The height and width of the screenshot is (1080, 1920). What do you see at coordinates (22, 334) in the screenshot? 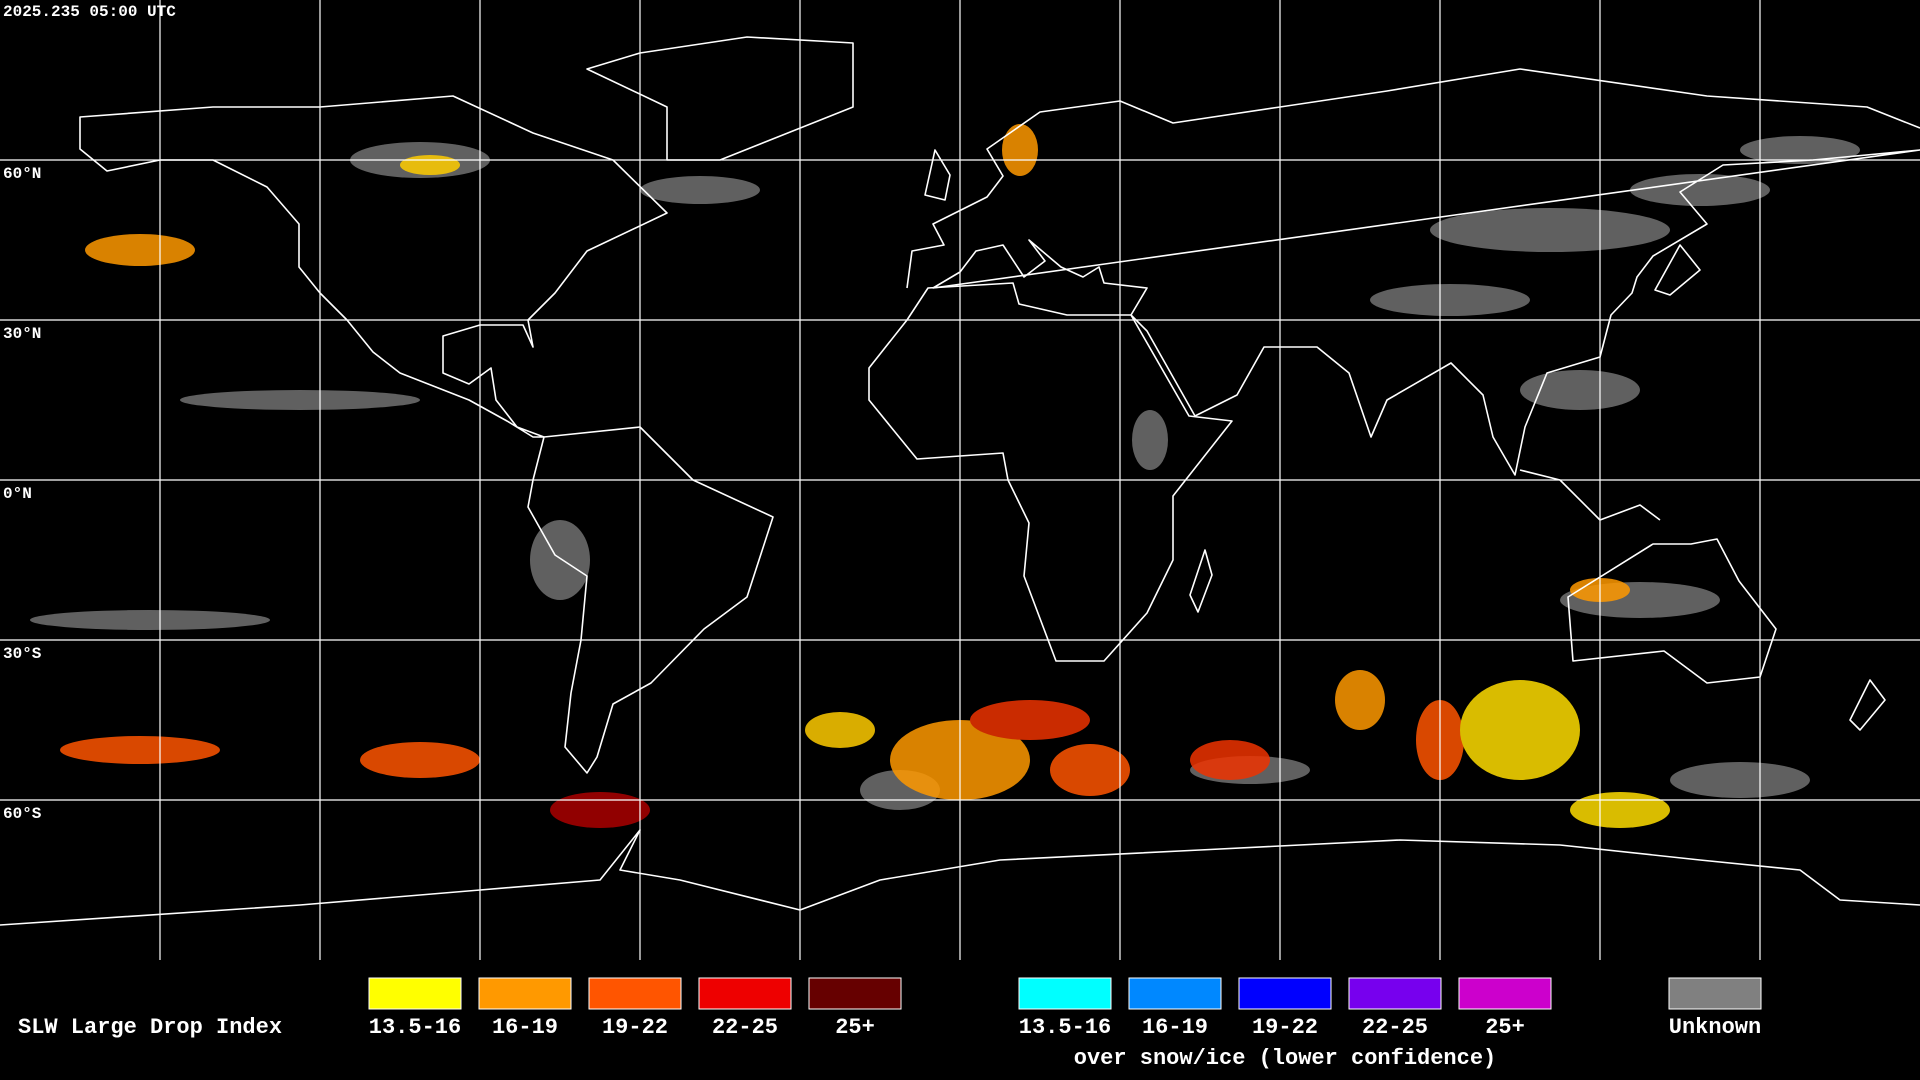
I see `latitude-label: 30°N` at bounding box center [22, 334].